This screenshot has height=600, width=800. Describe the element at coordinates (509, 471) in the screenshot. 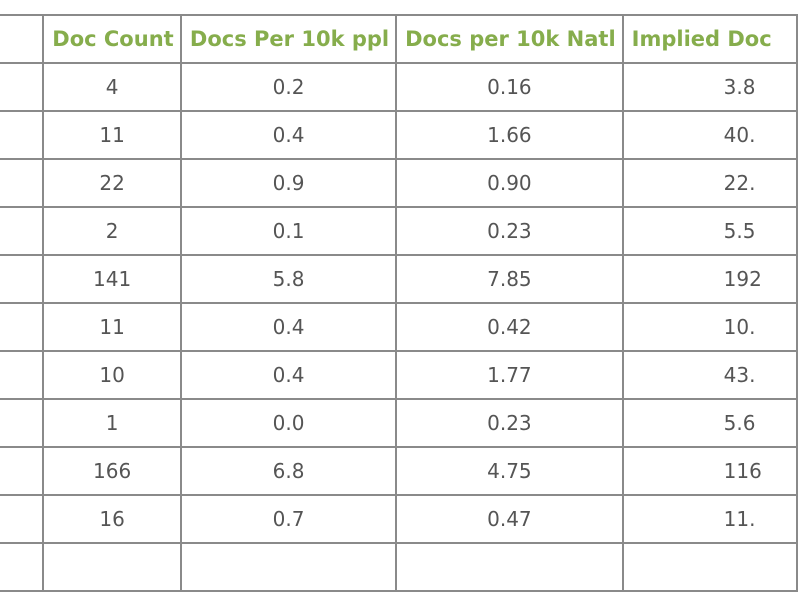

I see `docs-per-10k-natl-cell: 4.75` at that location.